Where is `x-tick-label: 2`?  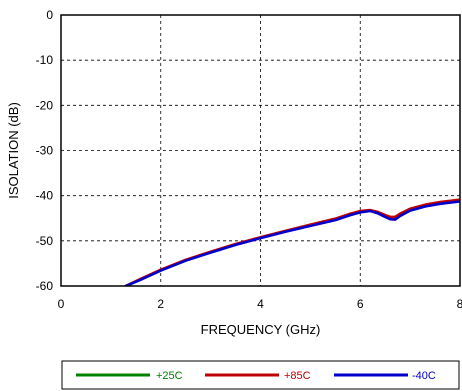 x-tick-label: 2 is located at coordinates (160, 304).